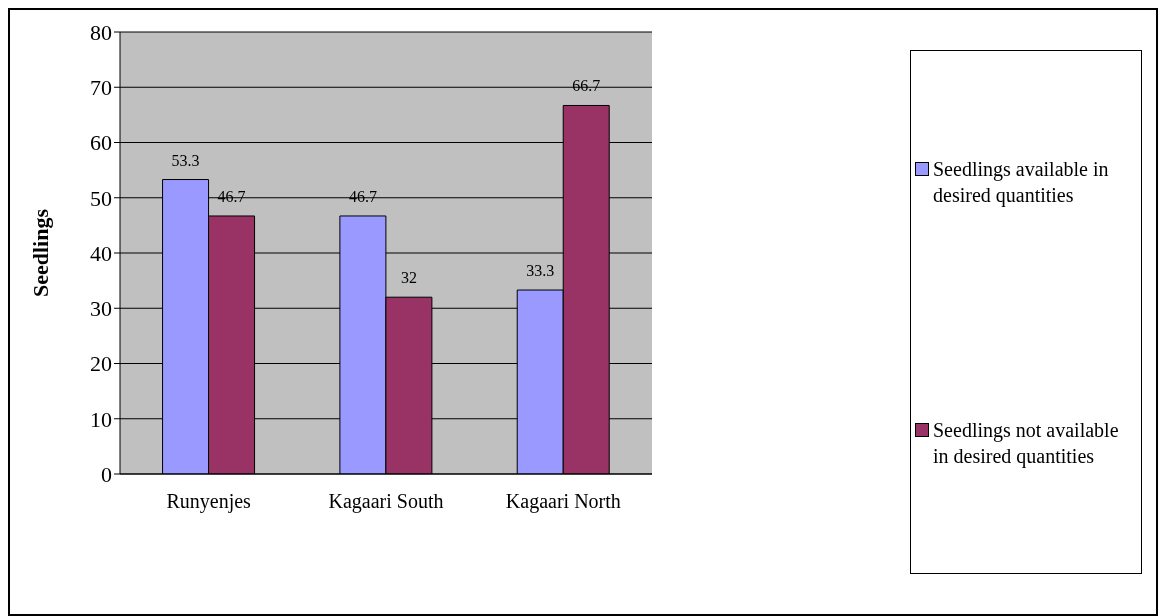 Image resolution: width=1160 pixels, height=616 pixels. Describe the element at coordinates (540, 271) in the screenshot. I see `data-label: 33.3` at that location.